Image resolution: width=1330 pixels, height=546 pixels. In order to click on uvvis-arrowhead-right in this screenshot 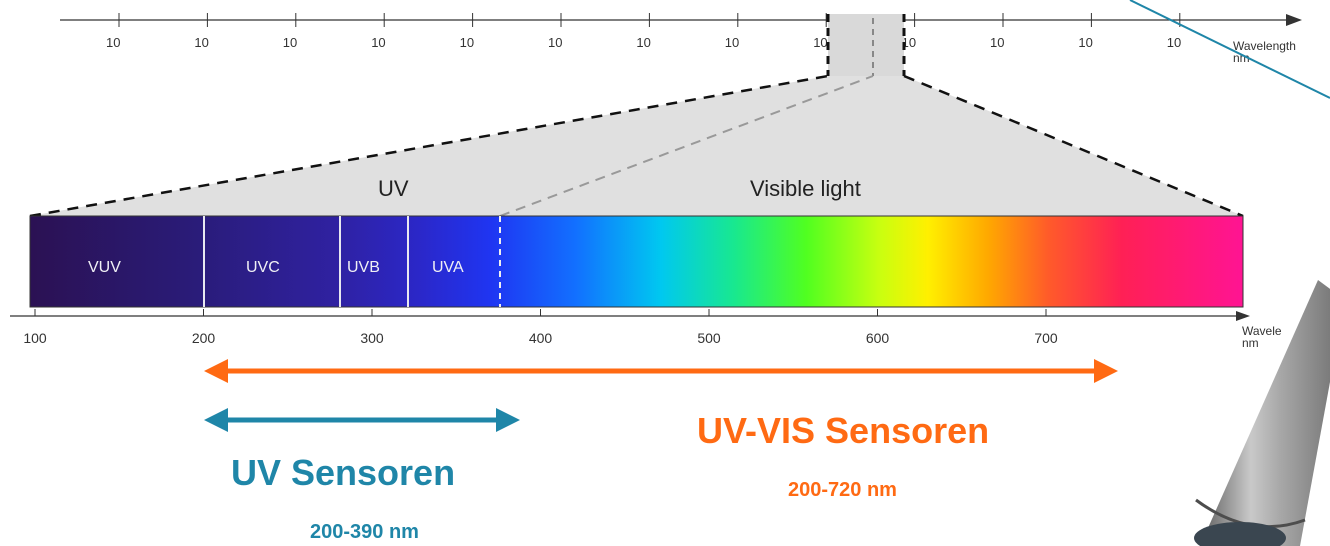, I will do `click(1106, 371)`.